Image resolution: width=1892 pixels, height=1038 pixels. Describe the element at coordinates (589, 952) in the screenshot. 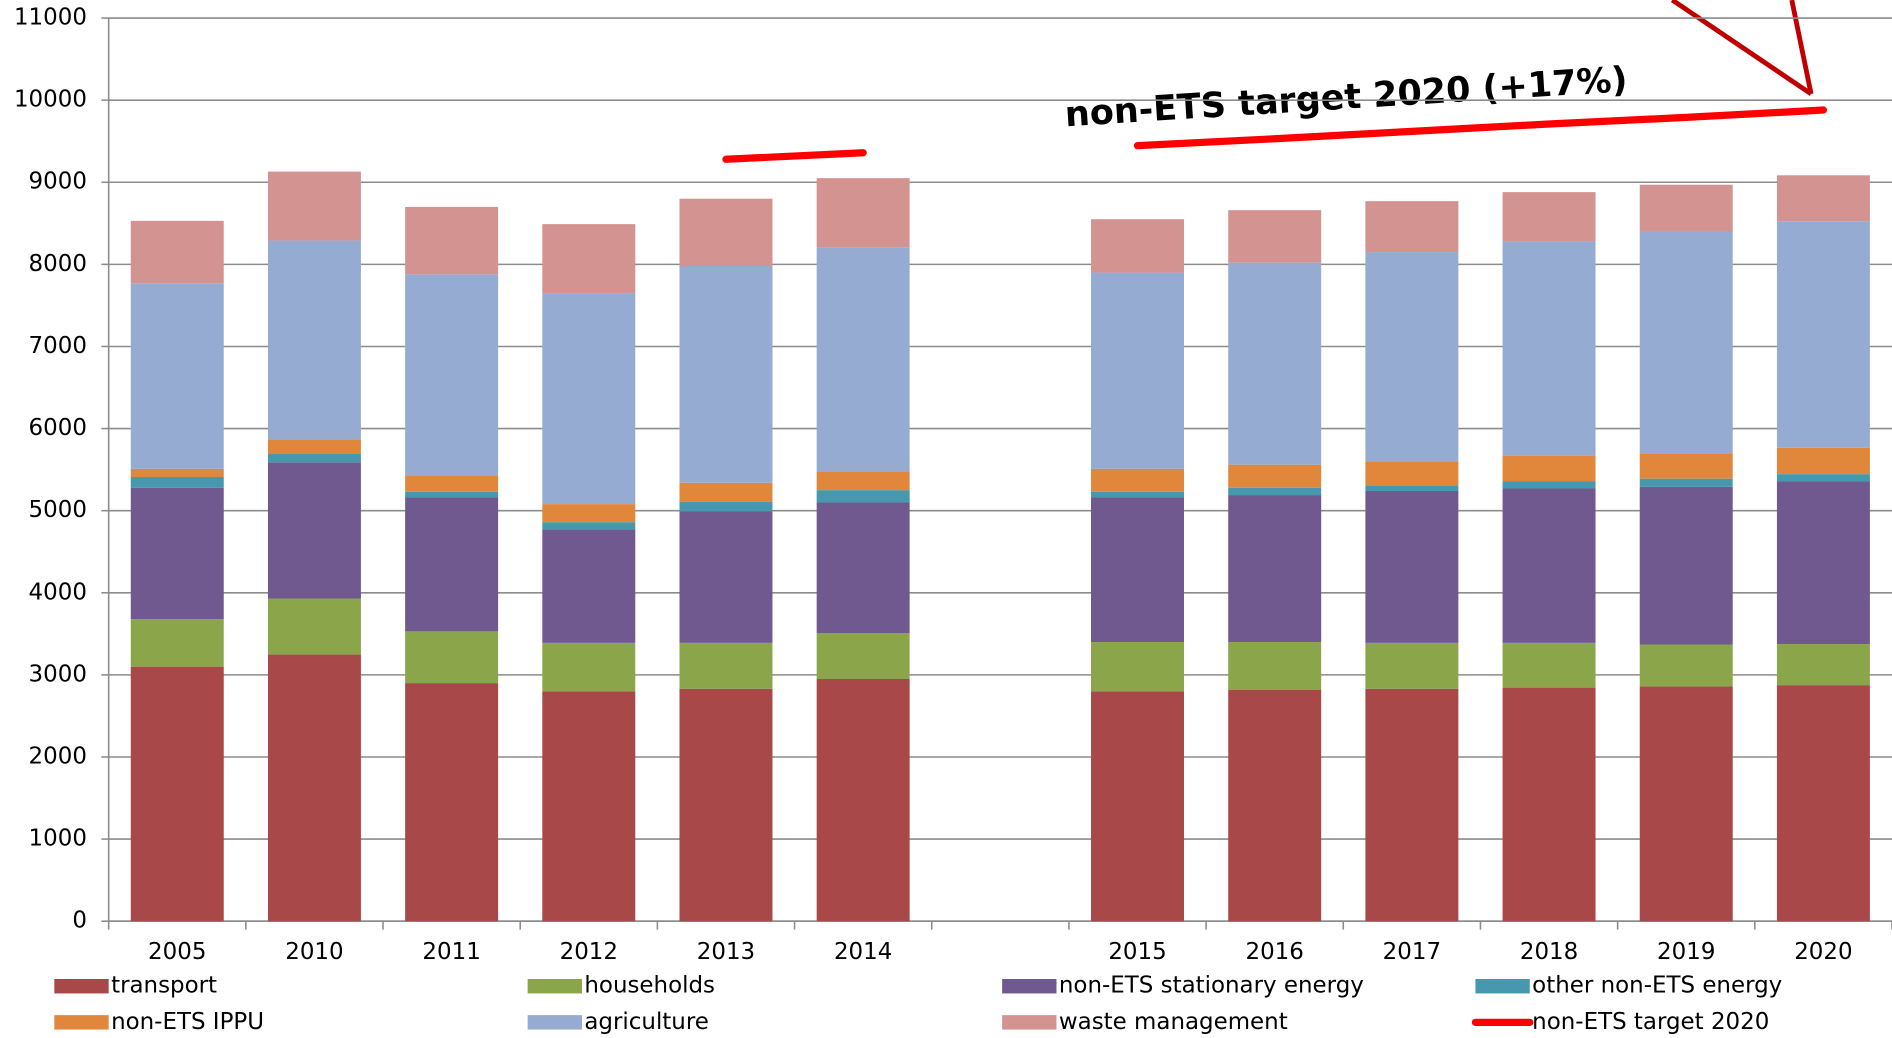

I see `x-tick-label: 2012` at that location.